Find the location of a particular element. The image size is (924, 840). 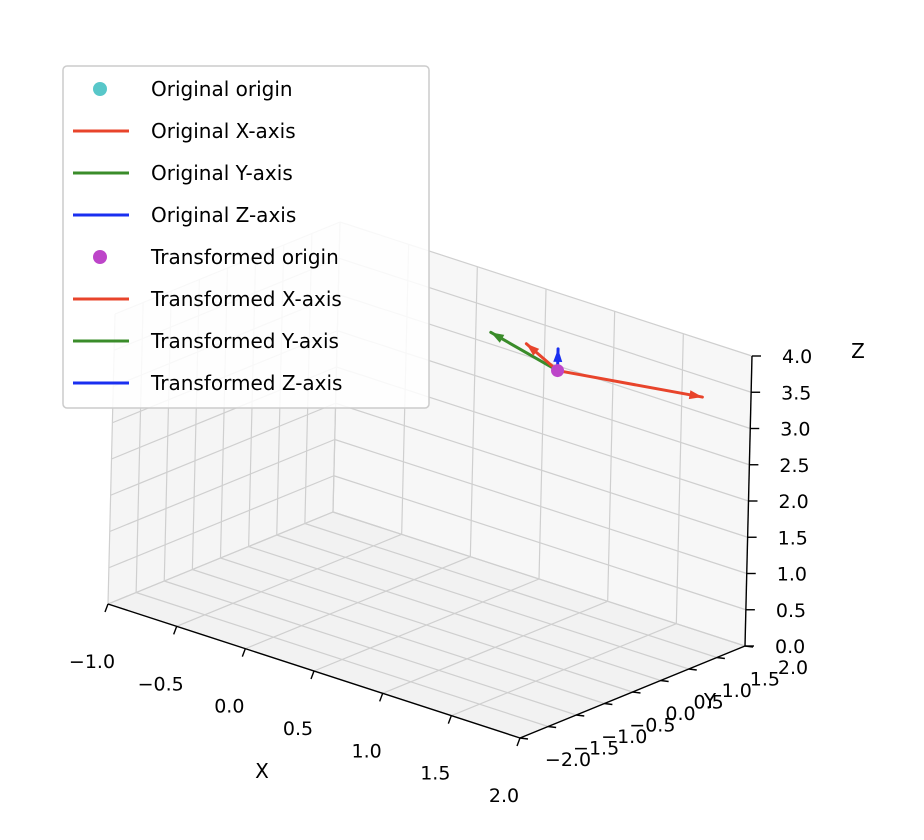

legend-label-3: Original Z-axis is located at coordinates (223, 215).